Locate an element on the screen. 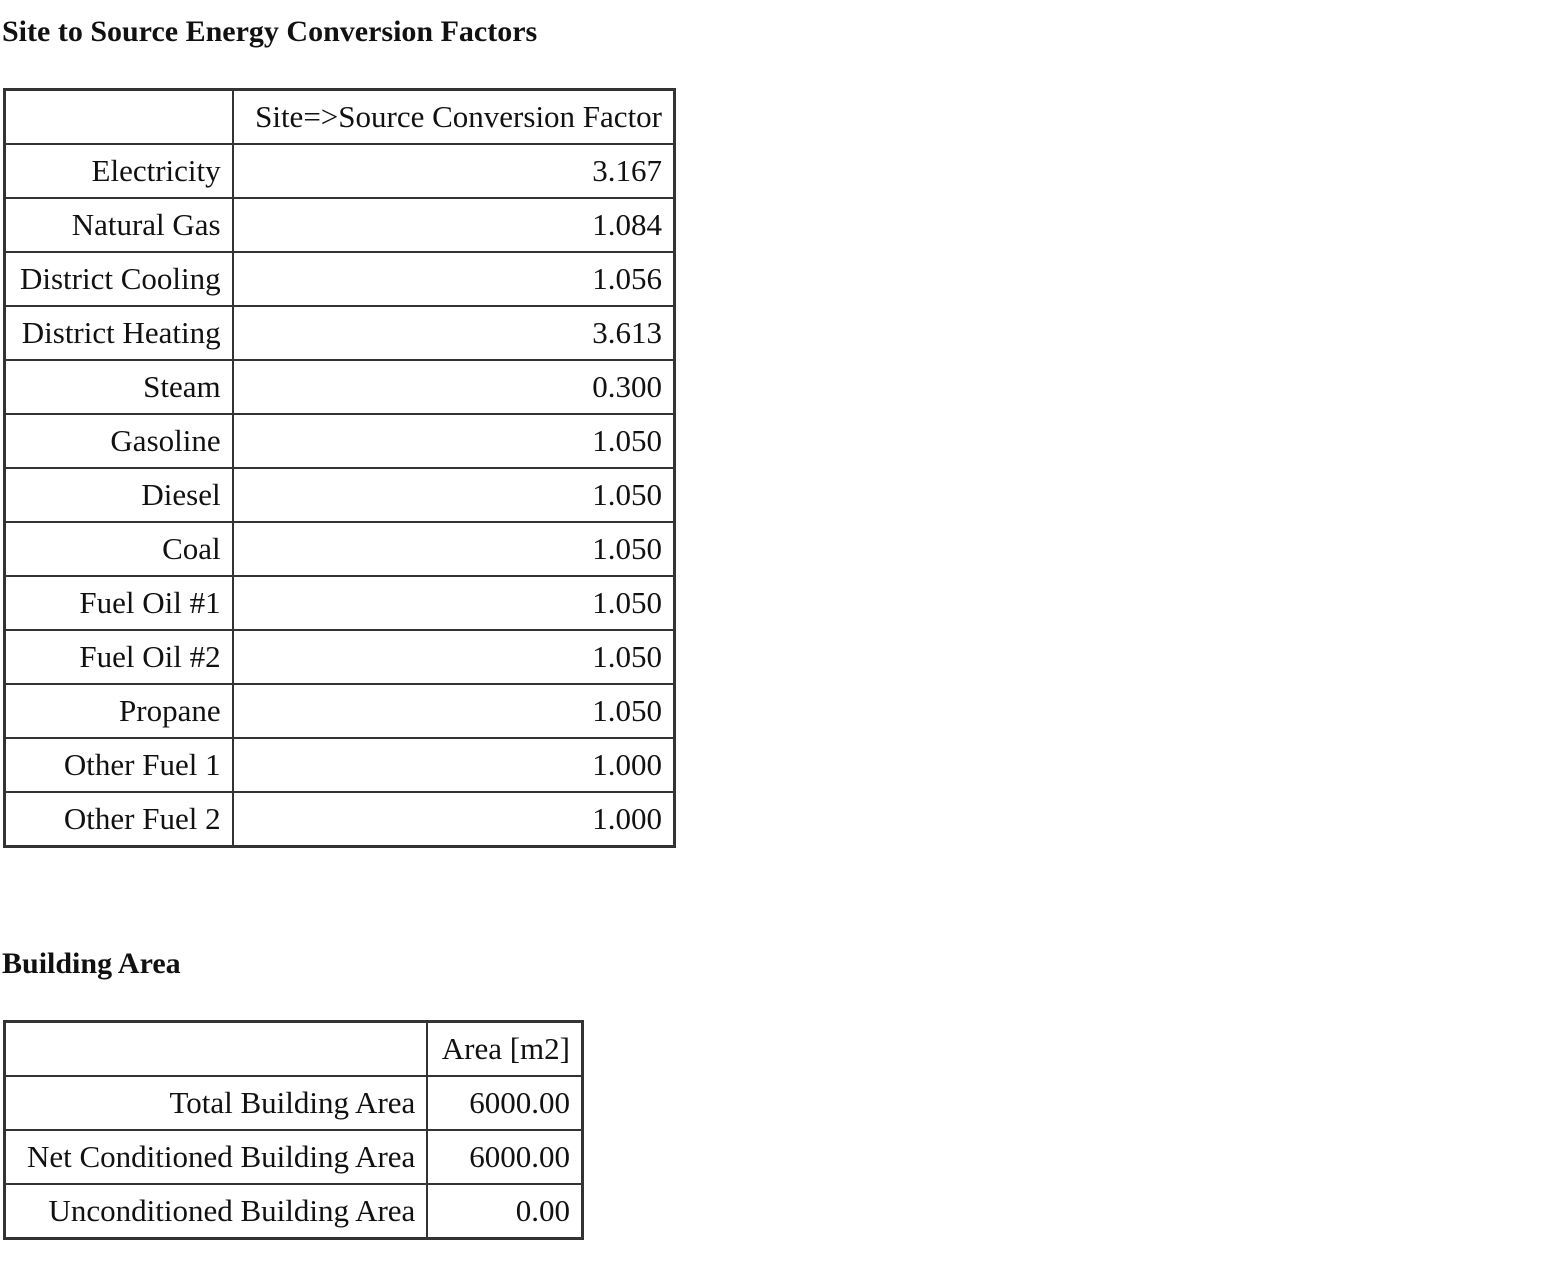 This screenshot has width=1548, height=1266. row-label: District Heating is located at coordinates (118, 333).